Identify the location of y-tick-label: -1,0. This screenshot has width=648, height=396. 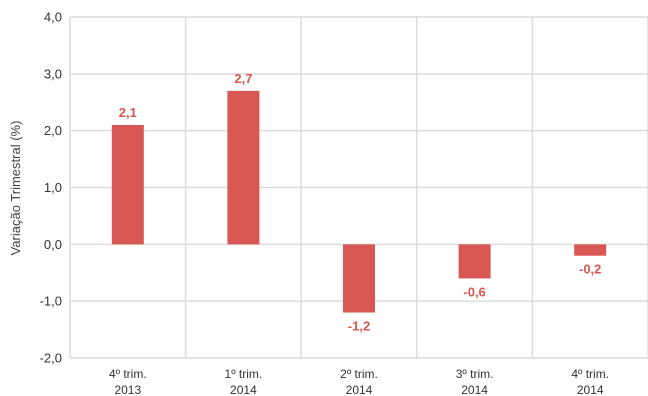
(51, 301).